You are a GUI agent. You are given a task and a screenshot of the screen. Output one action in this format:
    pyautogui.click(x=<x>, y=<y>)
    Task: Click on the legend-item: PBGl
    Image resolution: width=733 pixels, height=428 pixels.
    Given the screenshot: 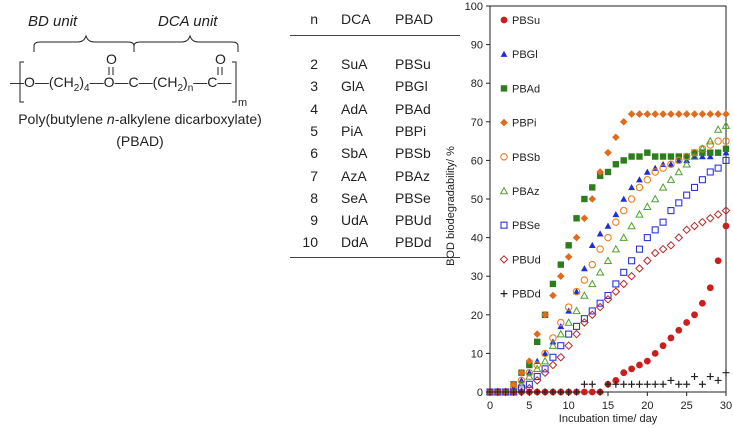 What is the action you would take?
    pyautogui.click(x=519, y=55)
    